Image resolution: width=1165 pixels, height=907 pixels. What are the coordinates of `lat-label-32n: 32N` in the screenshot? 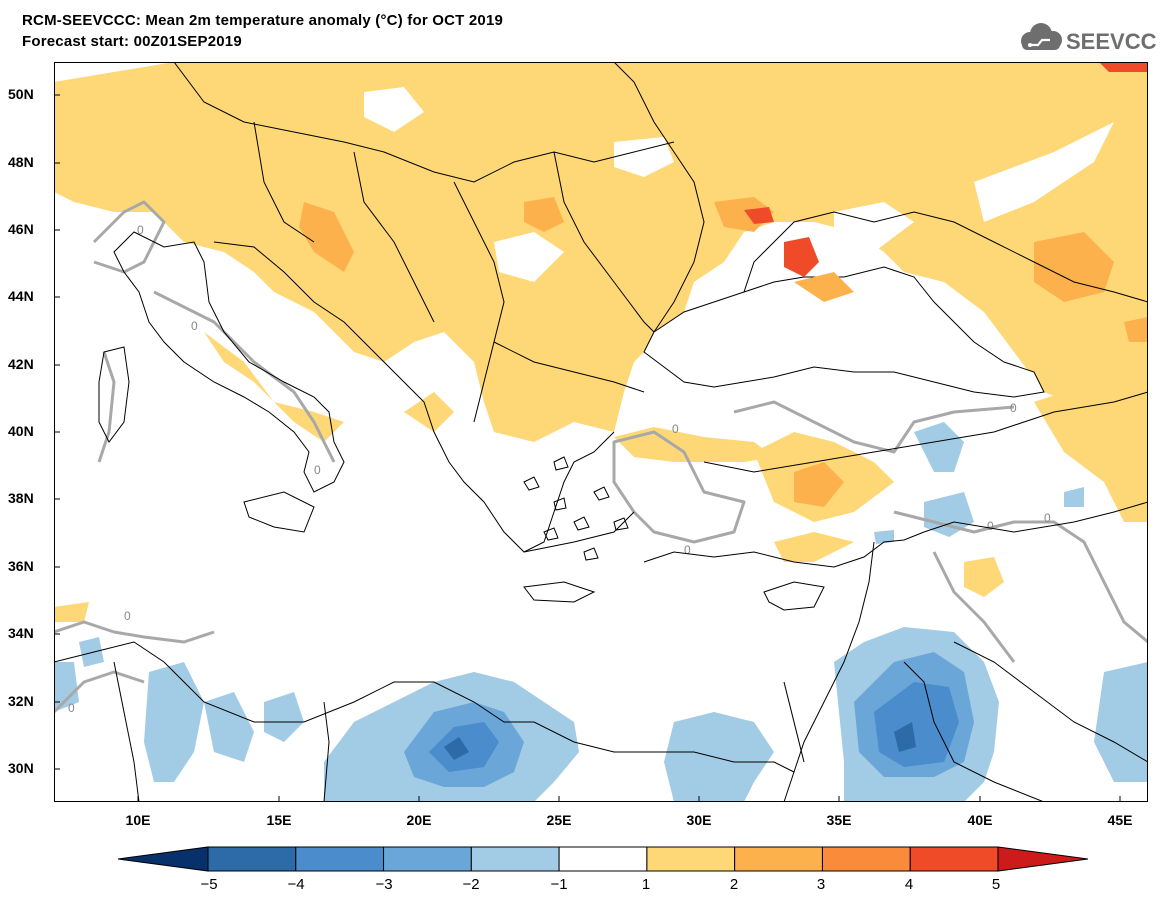 It's located at (21, 701).